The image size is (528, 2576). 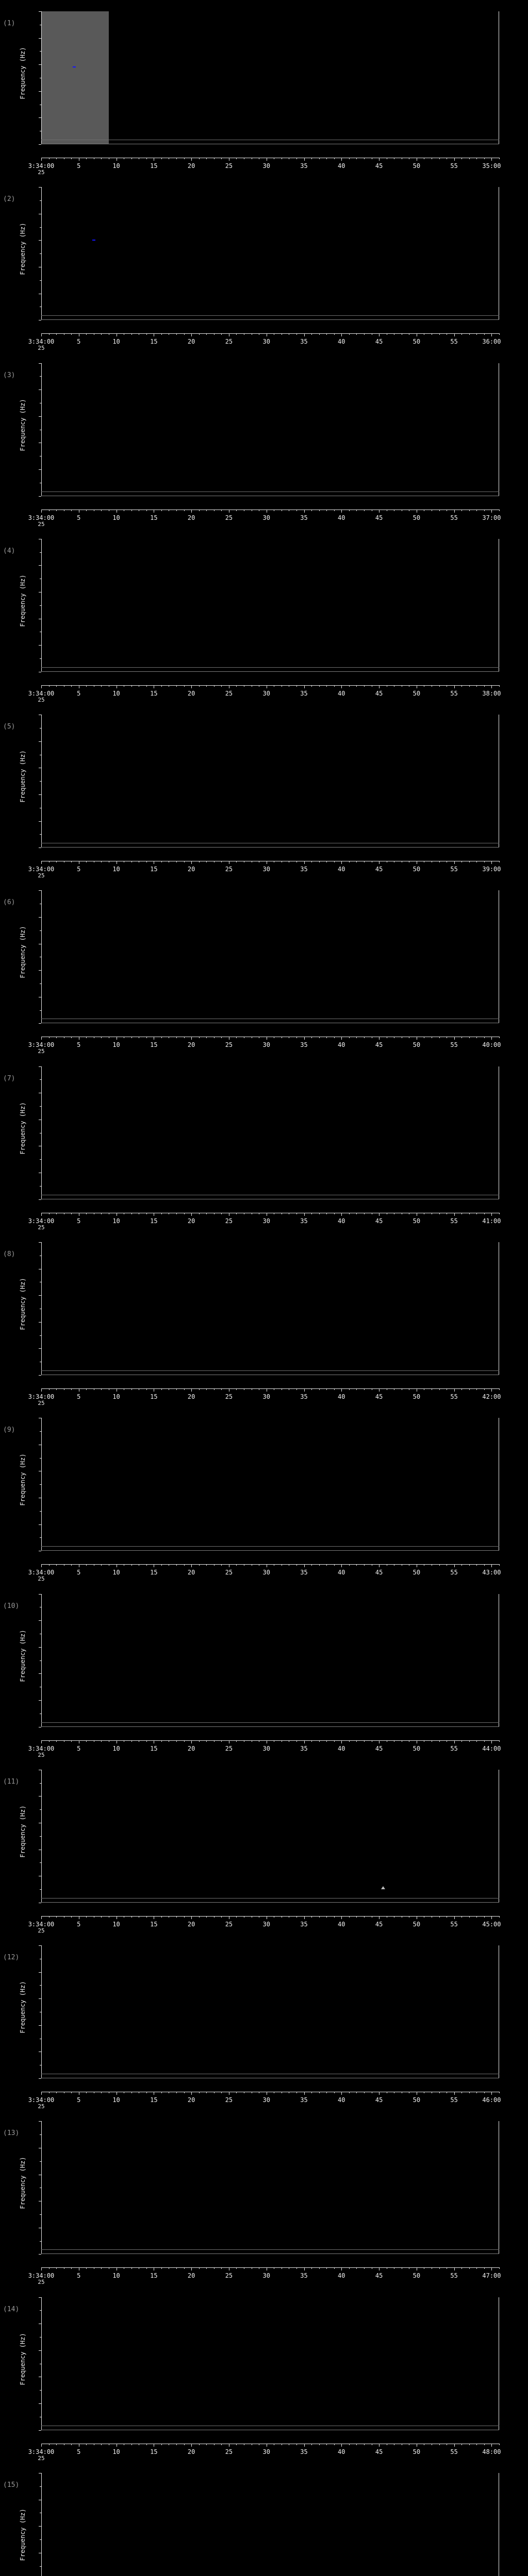 What do you see at coordinates (9, 1430) in the screenshot?
I see `panel-index-label: (9)` at bounding box center [9, 1430].